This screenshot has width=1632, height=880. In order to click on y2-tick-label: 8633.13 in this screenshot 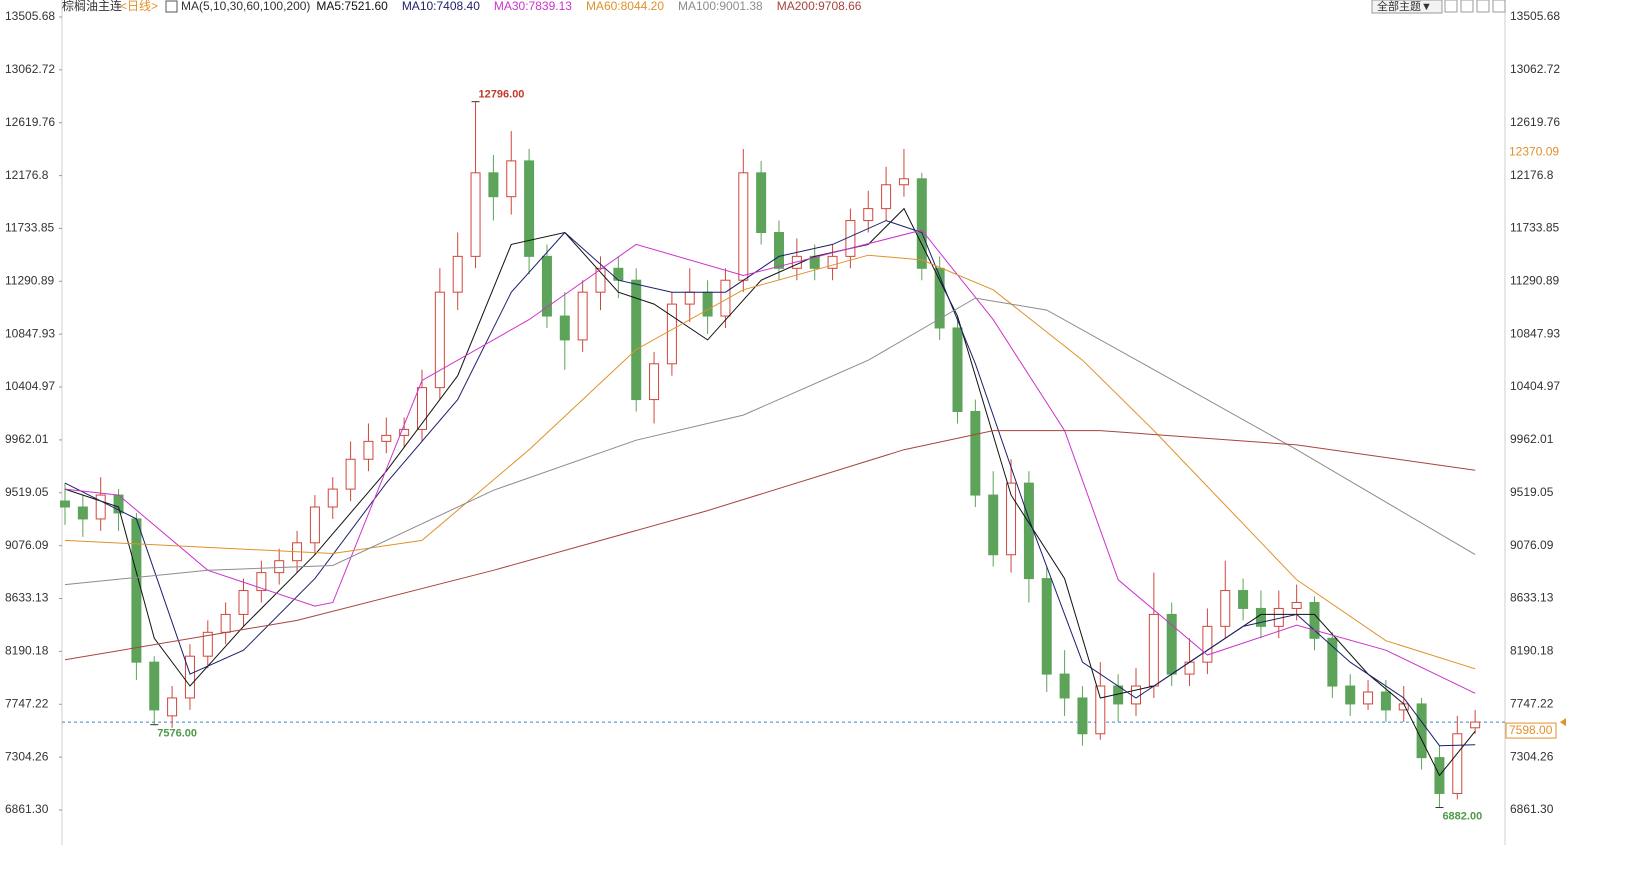, I will do `click(1532, 598)`.